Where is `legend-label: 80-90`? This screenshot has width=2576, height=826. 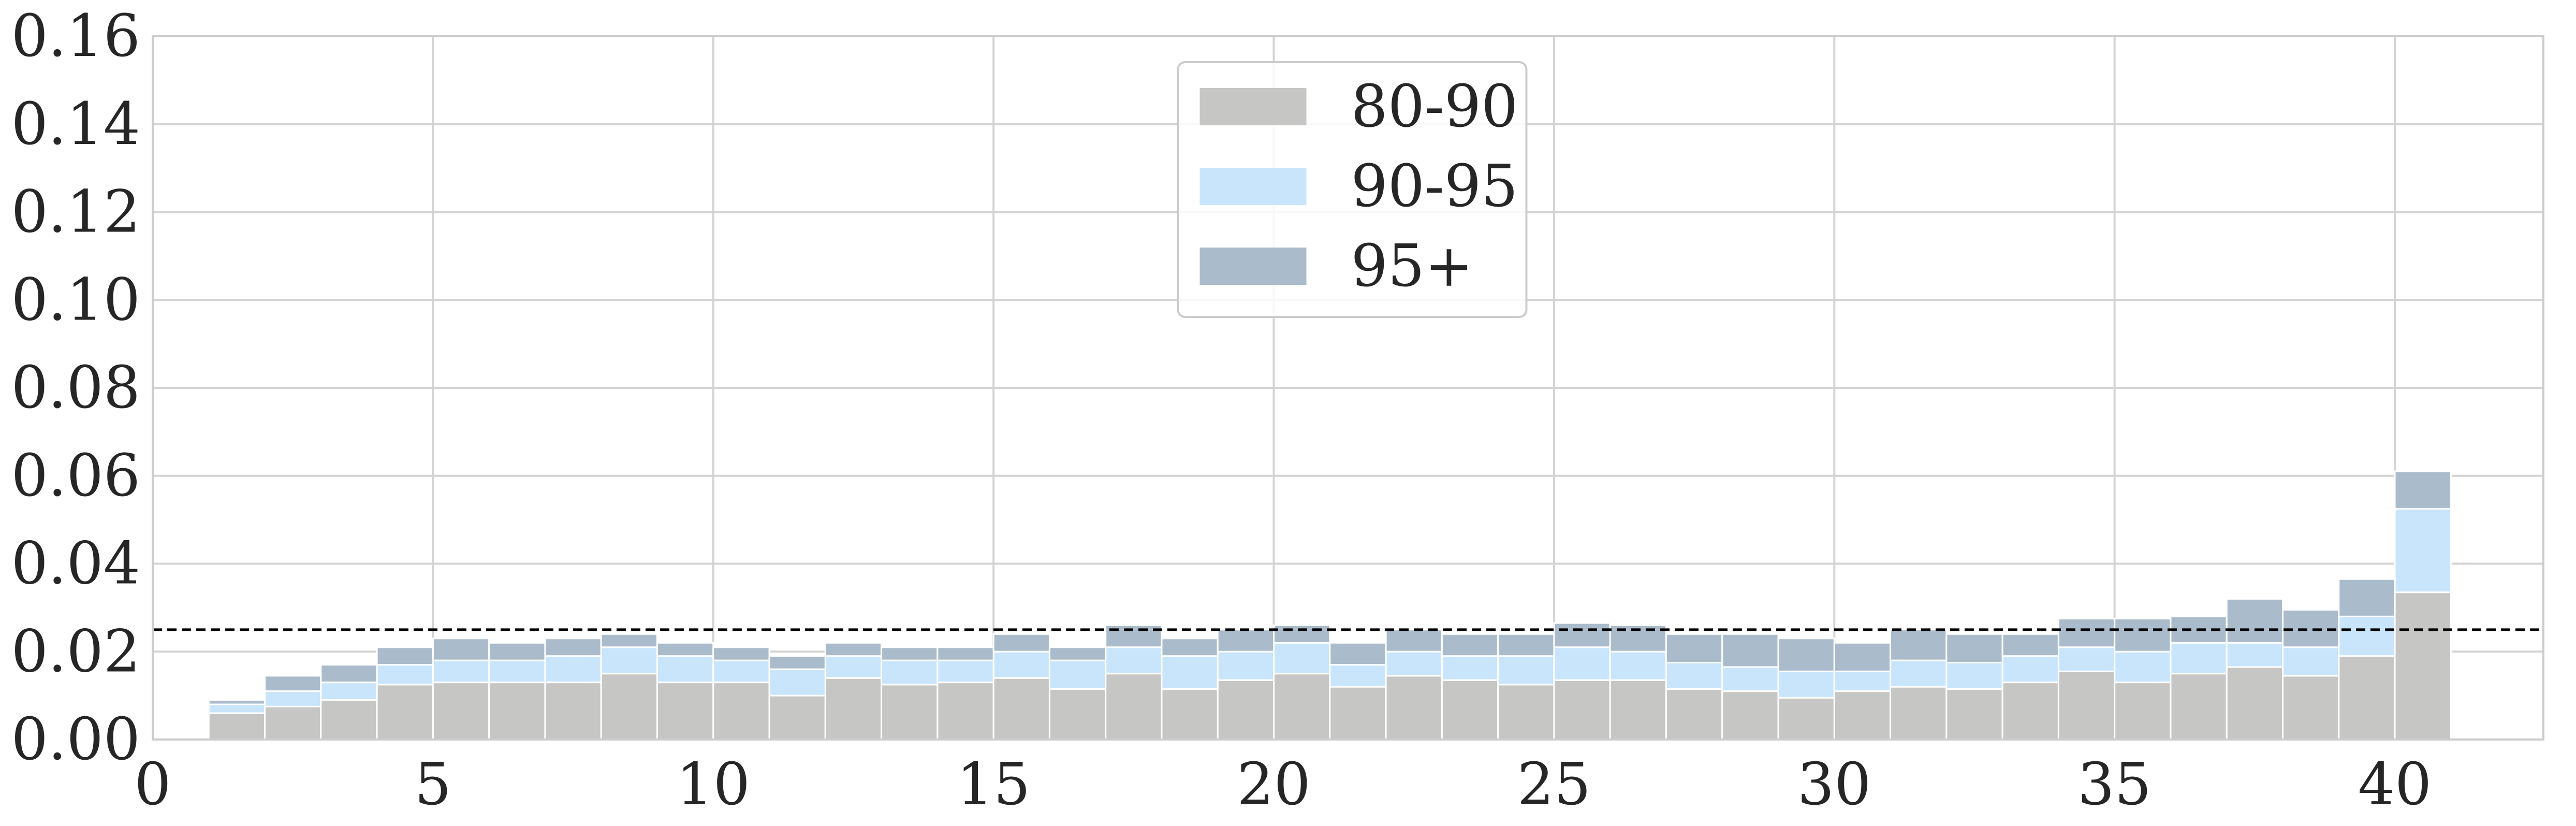
legend-label: 80-90 is located at coordinates (1435, 106).